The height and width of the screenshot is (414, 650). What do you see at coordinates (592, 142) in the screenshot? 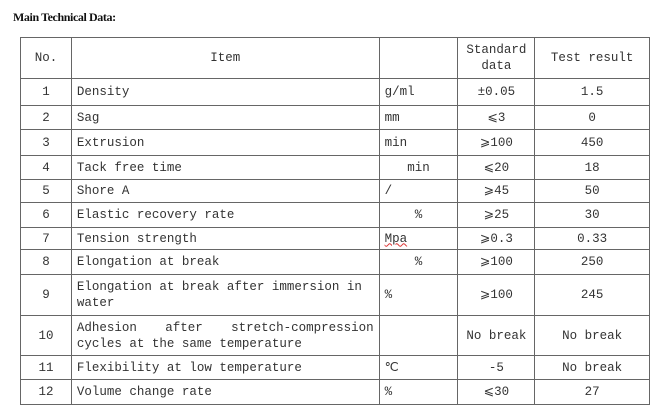
I see `cell-result: 450` at bounding box center [592, 142].